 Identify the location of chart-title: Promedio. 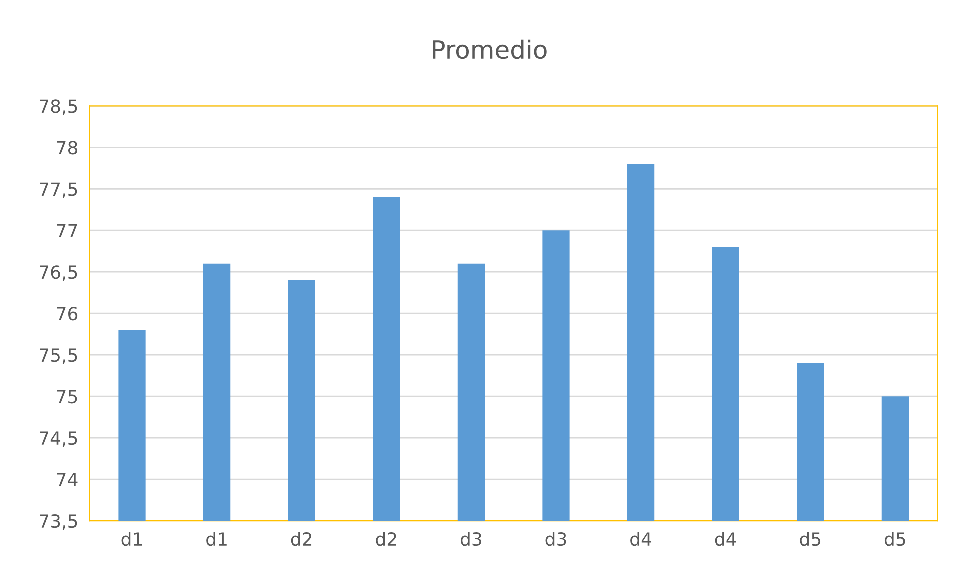
(490, 50).